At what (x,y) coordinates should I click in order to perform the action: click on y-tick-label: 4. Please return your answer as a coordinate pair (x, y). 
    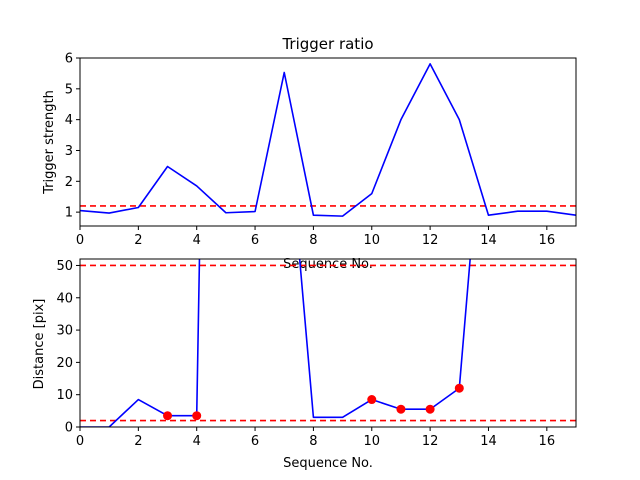
    Looking at the image, I should click on (69, 120).